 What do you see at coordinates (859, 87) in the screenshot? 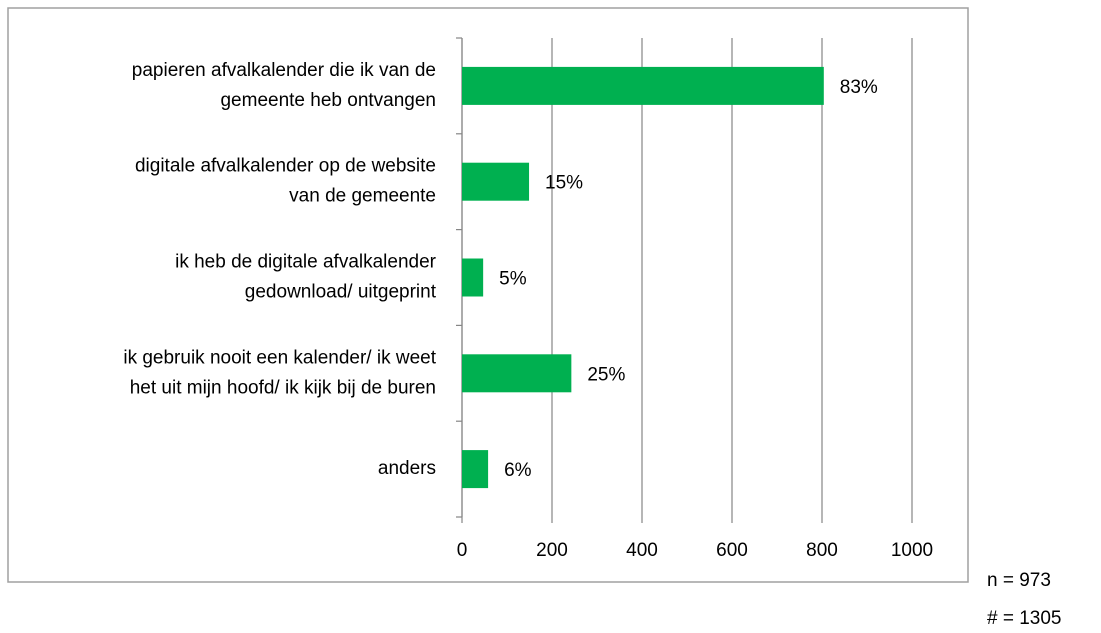
I see `value-label: 83%` at bounding box center [859, 87].